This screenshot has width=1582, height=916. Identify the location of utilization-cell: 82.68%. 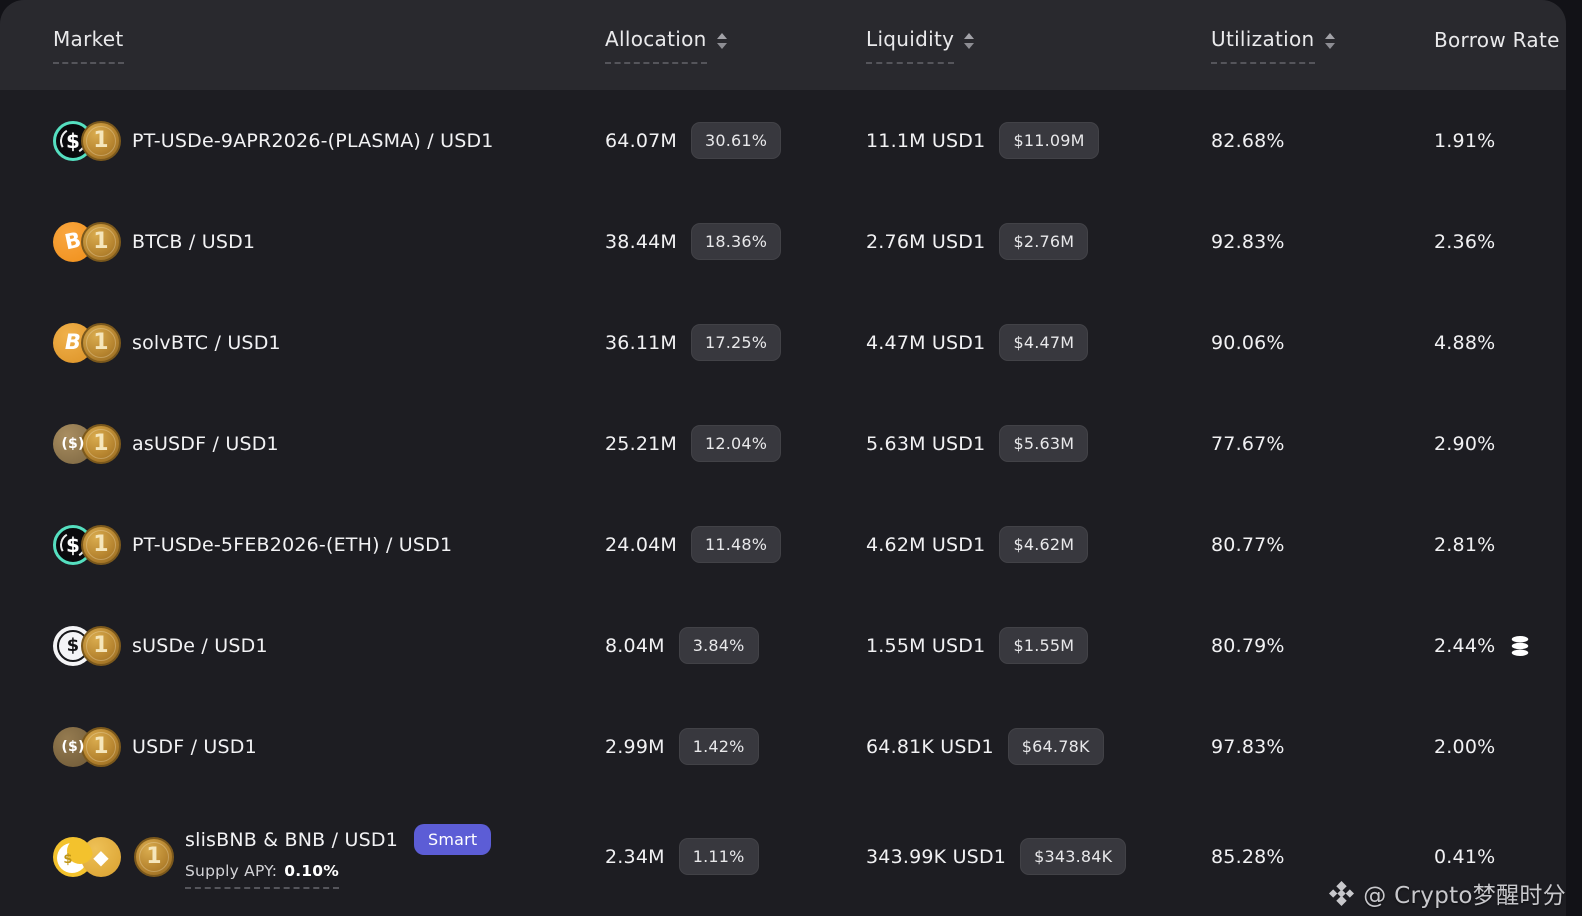
(1322, 141).